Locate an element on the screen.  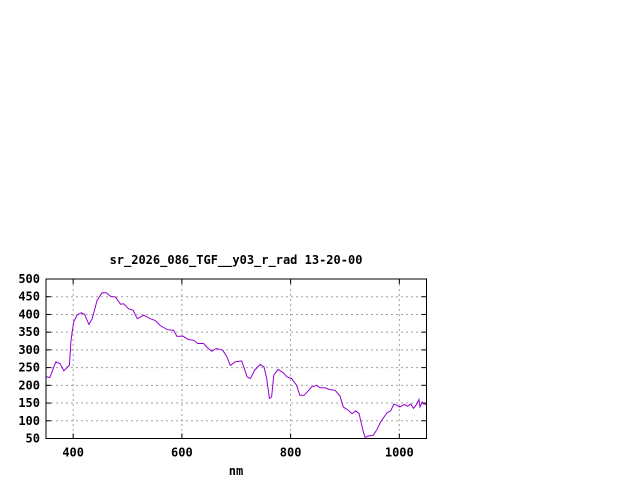
x-tick-label: 600 is located at coordinates (182, 453).